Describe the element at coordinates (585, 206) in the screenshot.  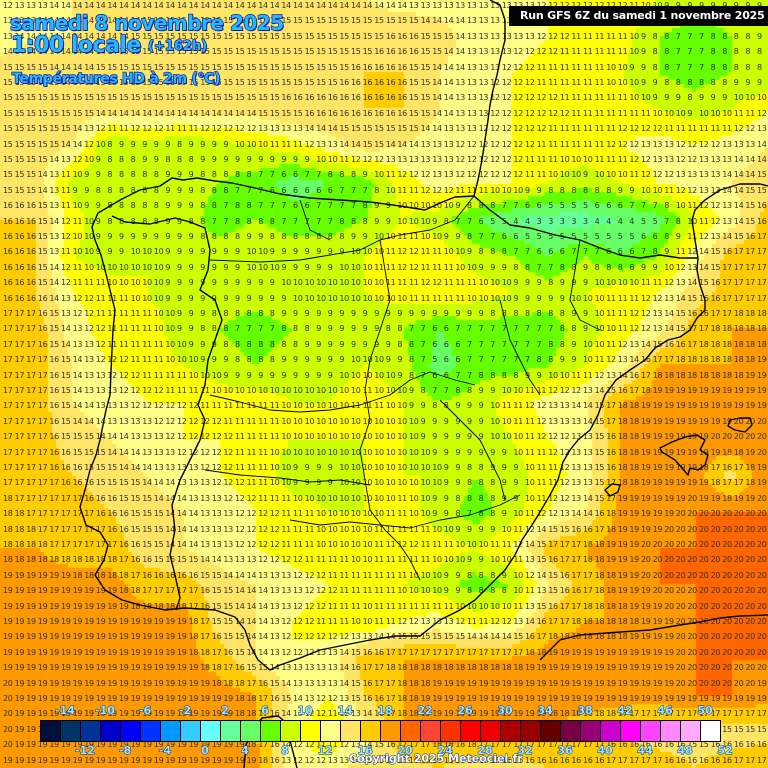
I see `temperature-value: 5` at that location.